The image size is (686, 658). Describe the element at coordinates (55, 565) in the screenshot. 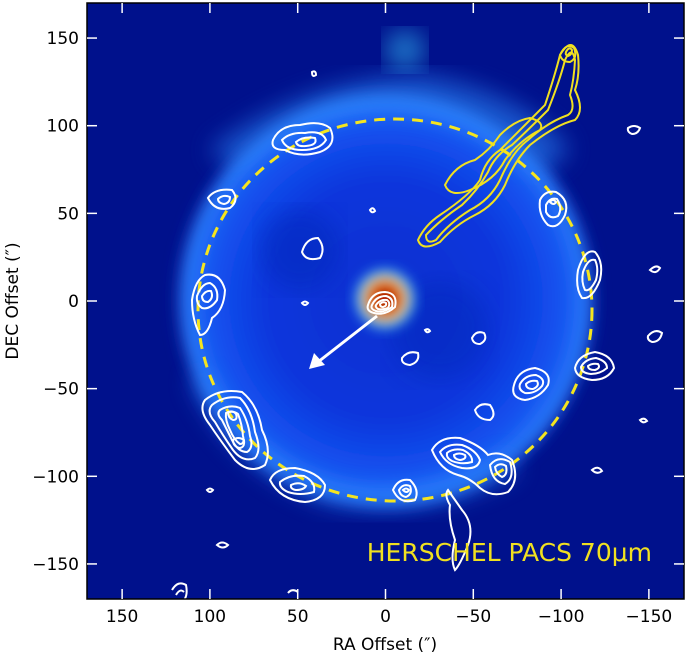

I see `y-tick-label: −150` at that location.